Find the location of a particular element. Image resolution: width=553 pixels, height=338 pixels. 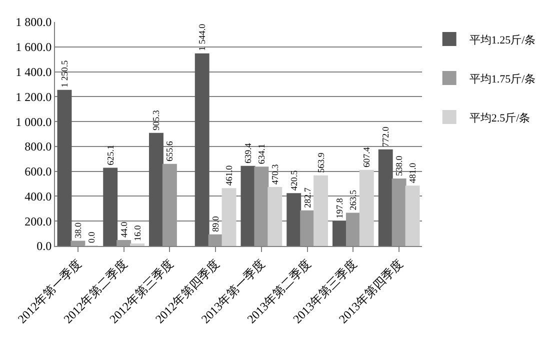

data-label: 563.9 is located at coordinates (321, 162).